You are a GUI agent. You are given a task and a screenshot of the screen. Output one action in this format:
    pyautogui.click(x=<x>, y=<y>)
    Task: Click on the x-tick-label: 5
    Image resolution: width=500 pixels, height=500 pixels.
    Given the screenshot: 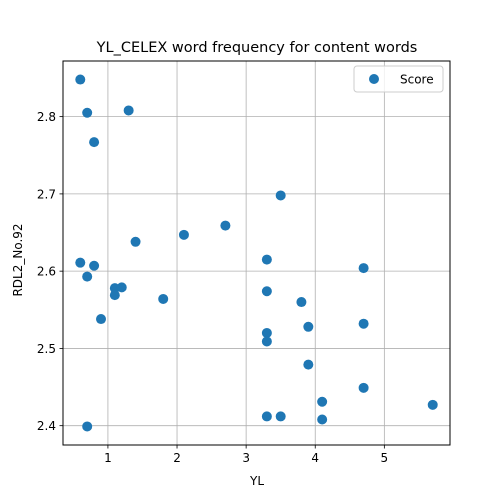 What is the action you would take?
    pyautogui.click(x=385, y=458)
    